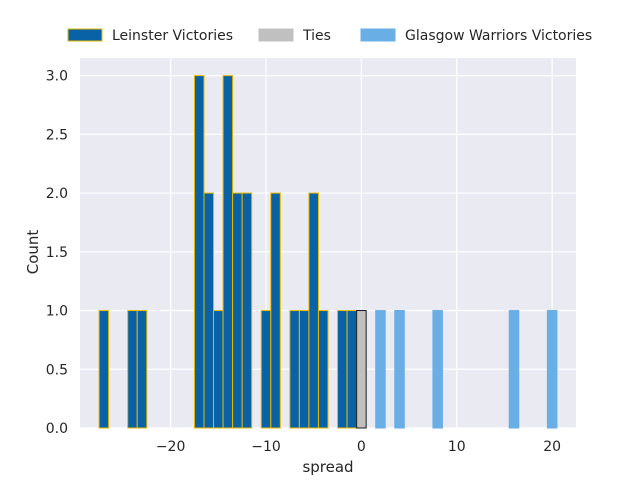  Describe the element at coordinates (498, 36) in the screenshot. I see `legend-label: Glasgow Warriors Victories` at that location.